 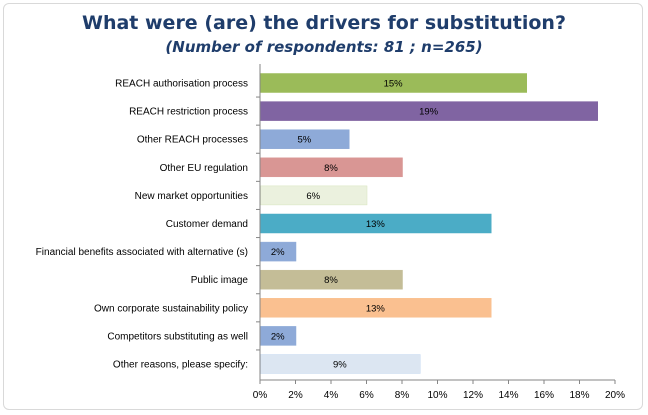 What do you see at coordinates (295, 395) in the screenshot?
I see `x-tick-label: 2%` at bounding box center [295, 395].